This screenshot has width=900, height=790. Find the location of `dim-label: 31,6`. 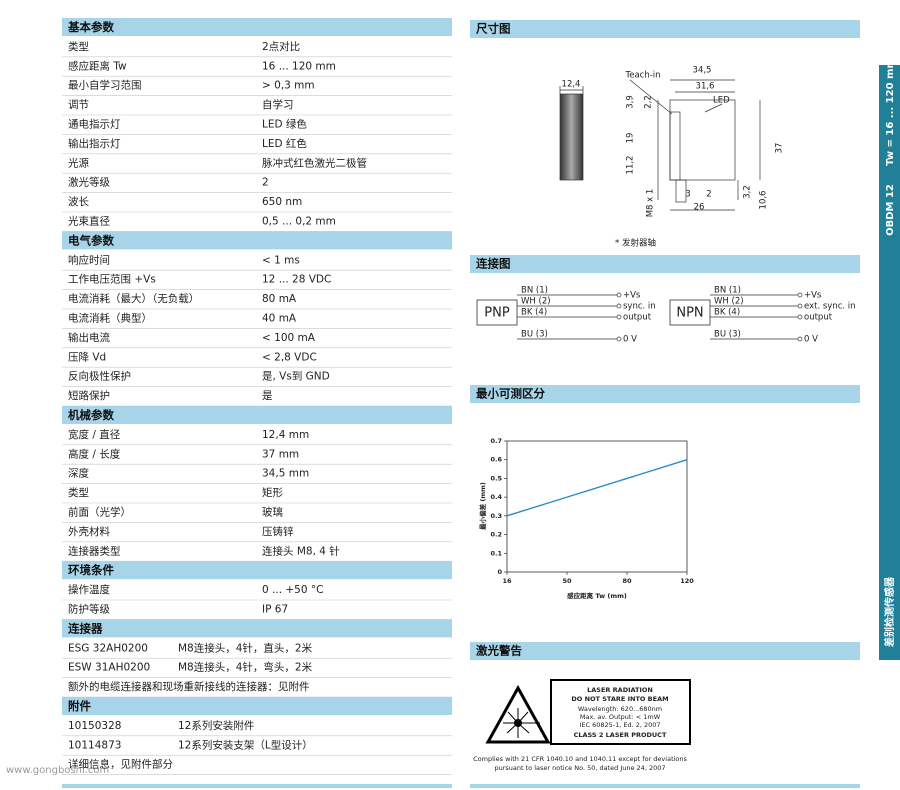

dim-label: 31,6 is located at coordinates (705, 87).